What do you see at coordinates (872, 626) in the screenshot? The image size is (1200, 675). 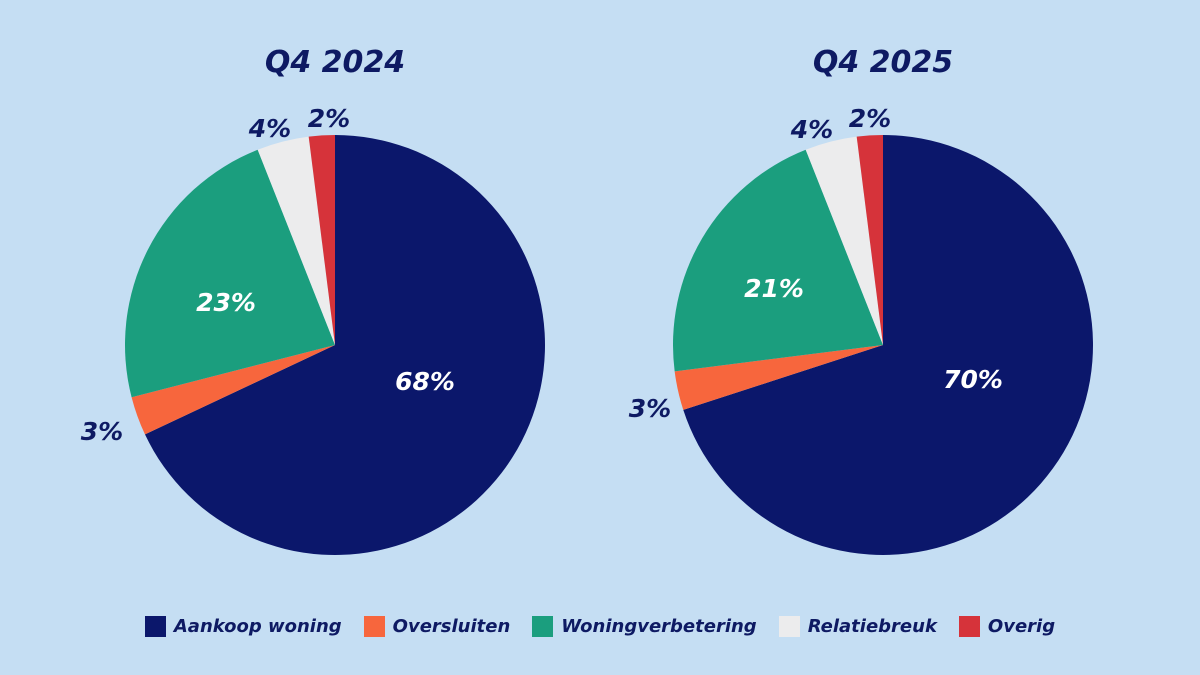 I see `legend-label-relatiebreuk: Relatiebreuk` at bounding box center [872, 626].